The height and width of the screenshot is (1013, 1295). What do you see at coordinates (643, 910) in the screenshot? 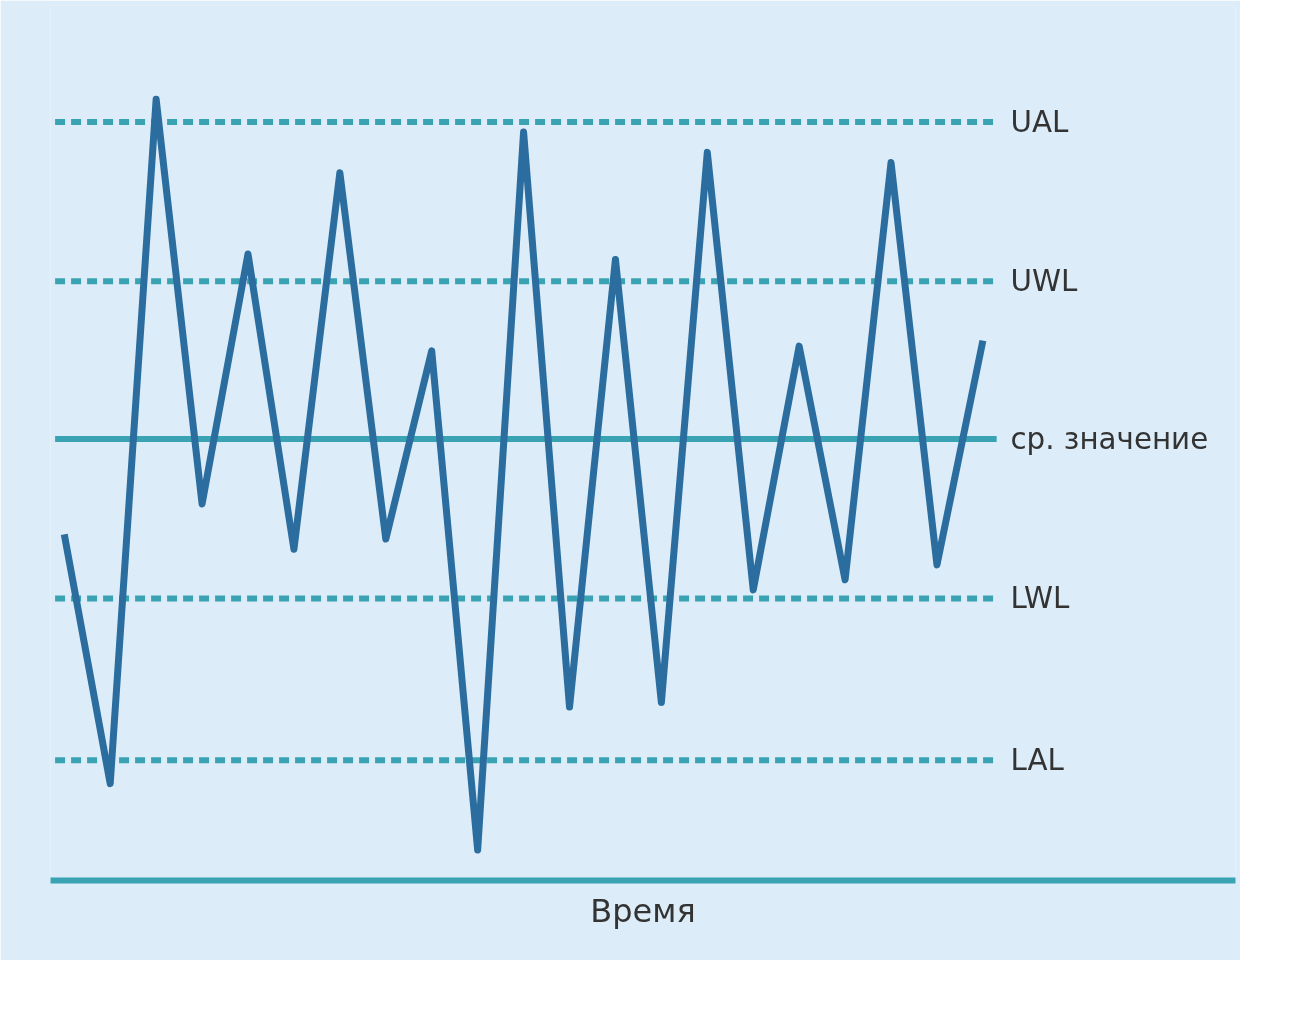
I see `x-axis-title: Время` at bounding box center [643, 910].